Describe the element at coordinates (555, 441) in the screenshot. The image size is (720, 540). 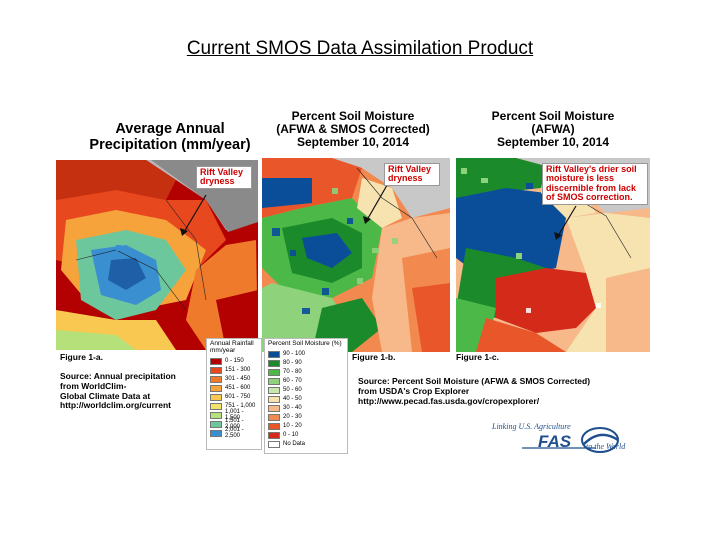
I see `fas-logo-main: FAS` at that location.